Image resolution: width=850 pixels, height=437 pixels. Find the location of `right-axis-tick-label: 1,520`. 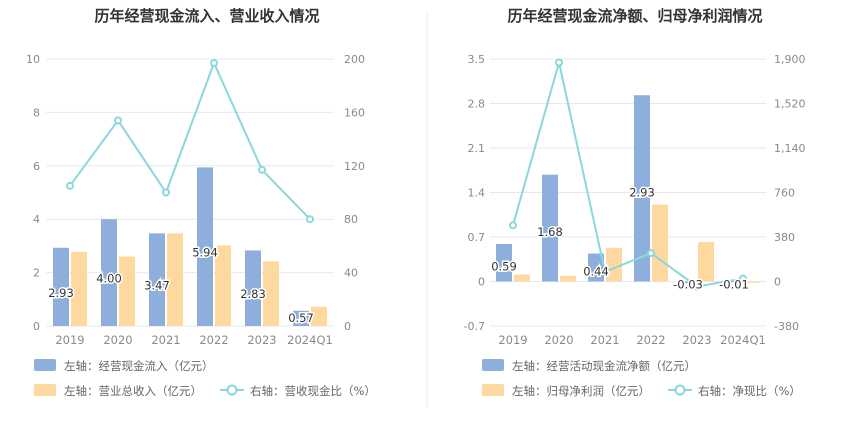

right-axis-tick-label: 1,520 is located at coordinates (790, 104).